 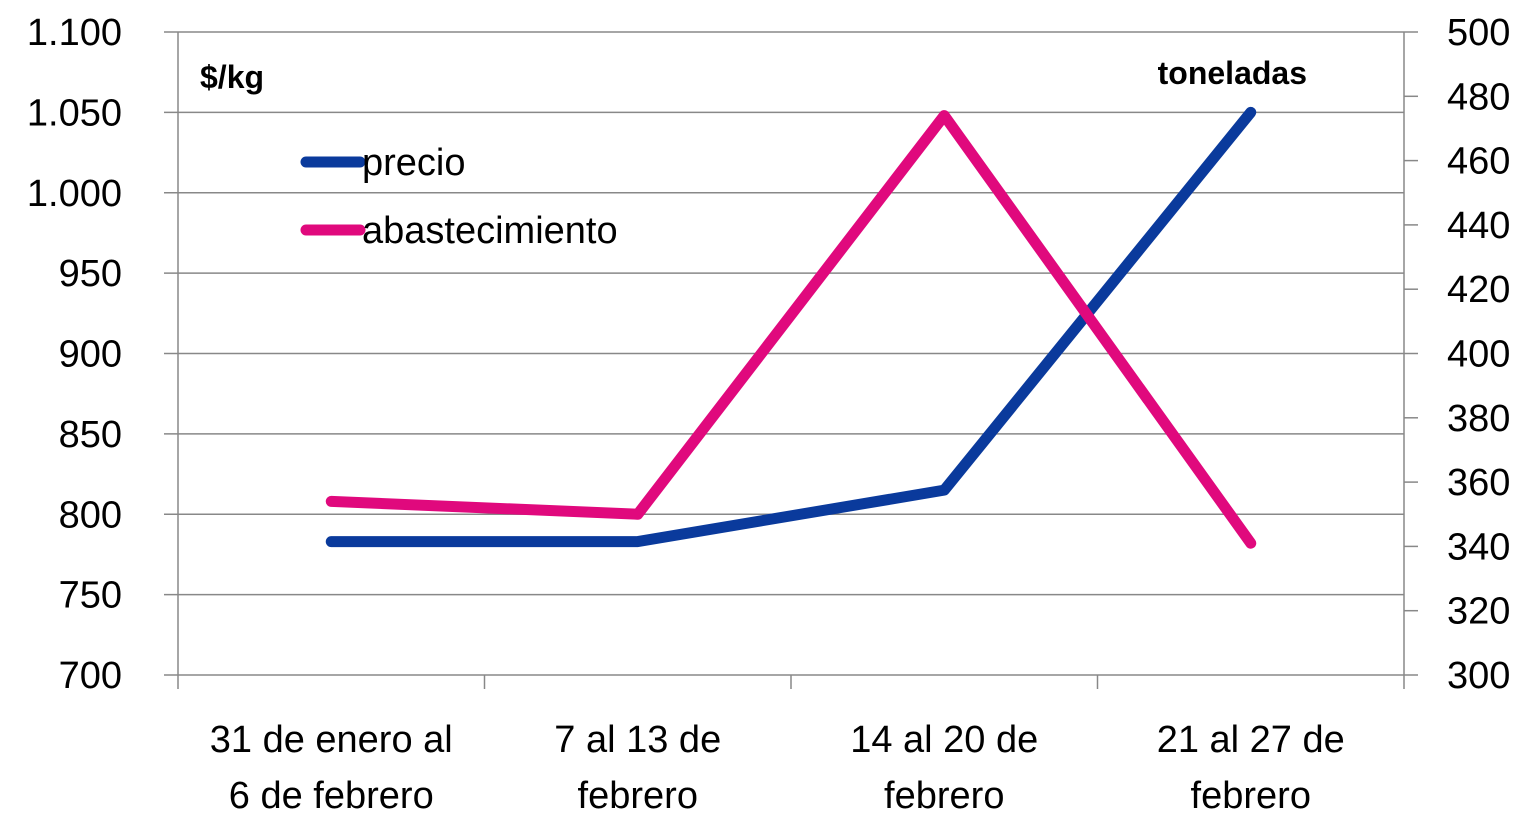 I want to click on category-label: 21 al 27 de febrero, so click(x=1251, y=766).